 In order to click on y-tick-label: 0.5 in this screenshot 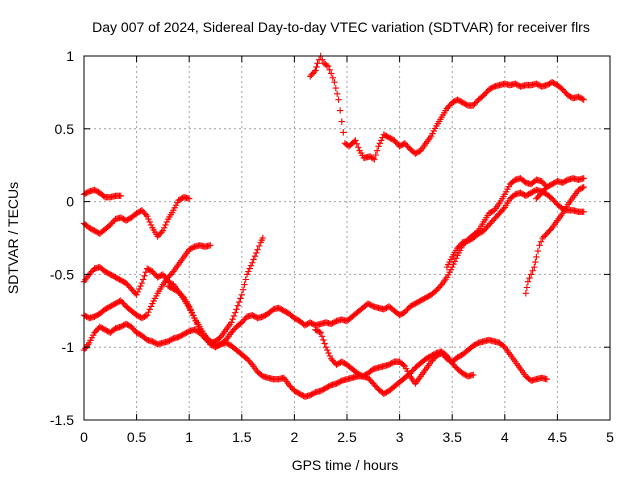, I will do `click(65, 129)`.